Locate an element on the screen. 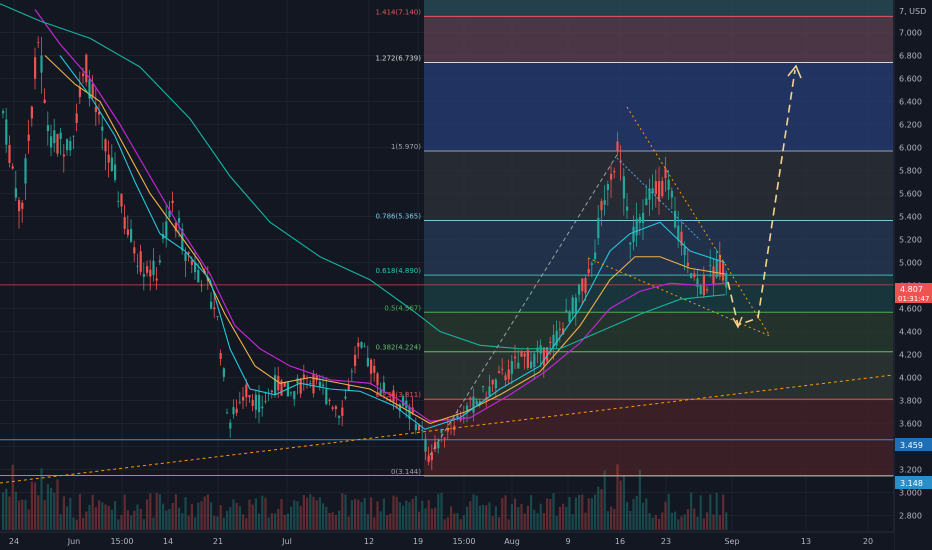 This screenshot has height=550, width=932. price-tick: 5.800 is located at coordinates (910, 171).